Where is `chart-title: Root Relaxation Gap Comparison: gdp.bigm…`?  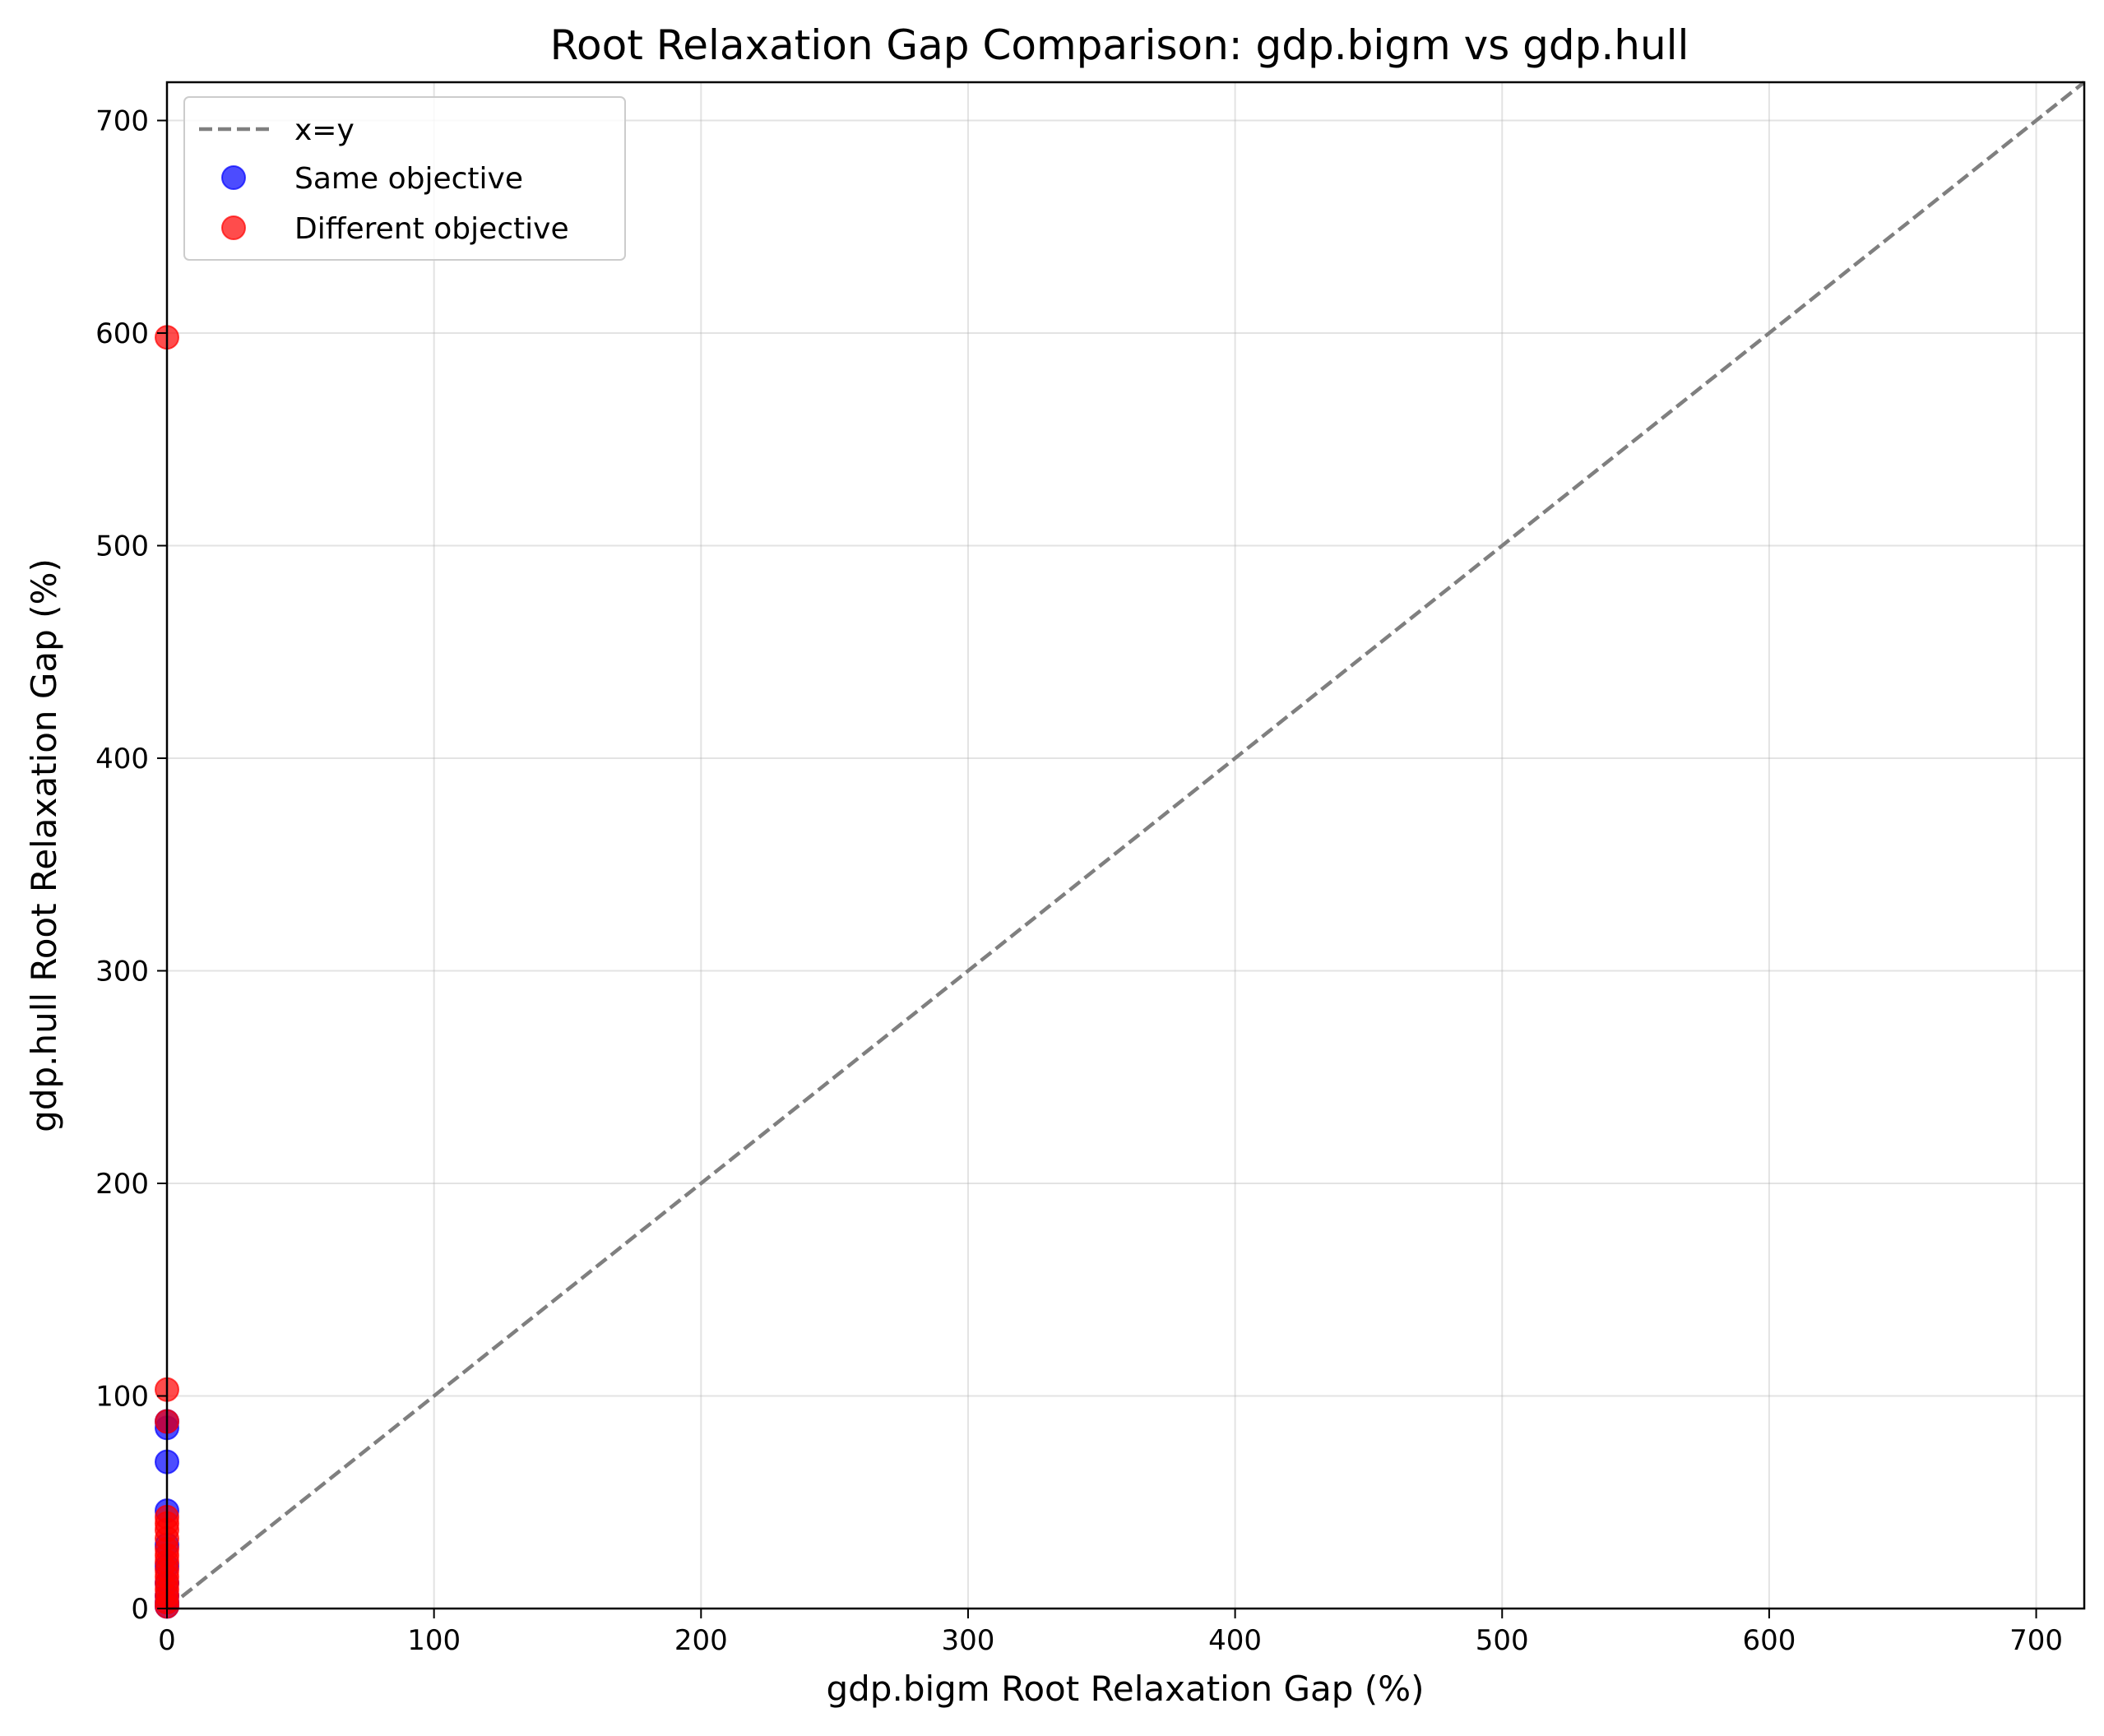 chart-title: Root Relaxation Gap Comparison: gdp.bigm… is located at coordinates (1119, 45).